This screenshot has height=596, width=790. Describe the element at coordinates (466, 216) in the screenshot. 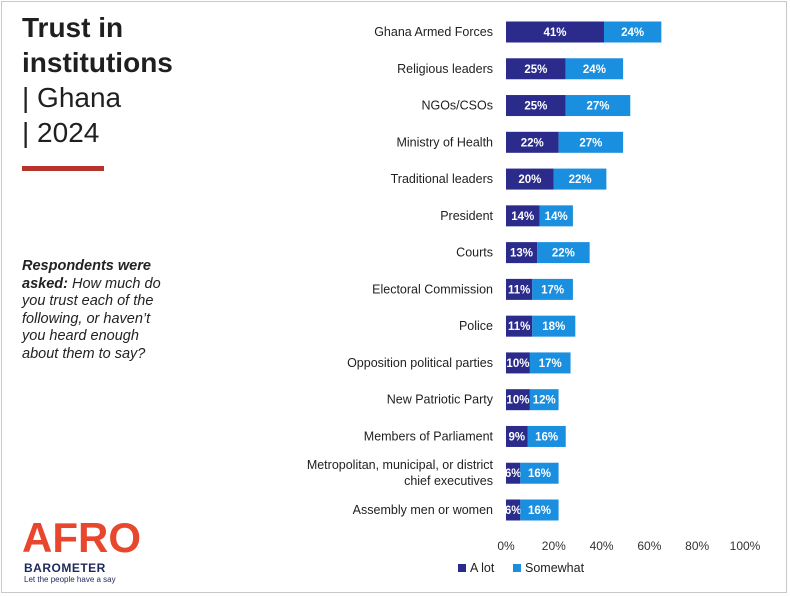

I see `category-label: President` at that location.